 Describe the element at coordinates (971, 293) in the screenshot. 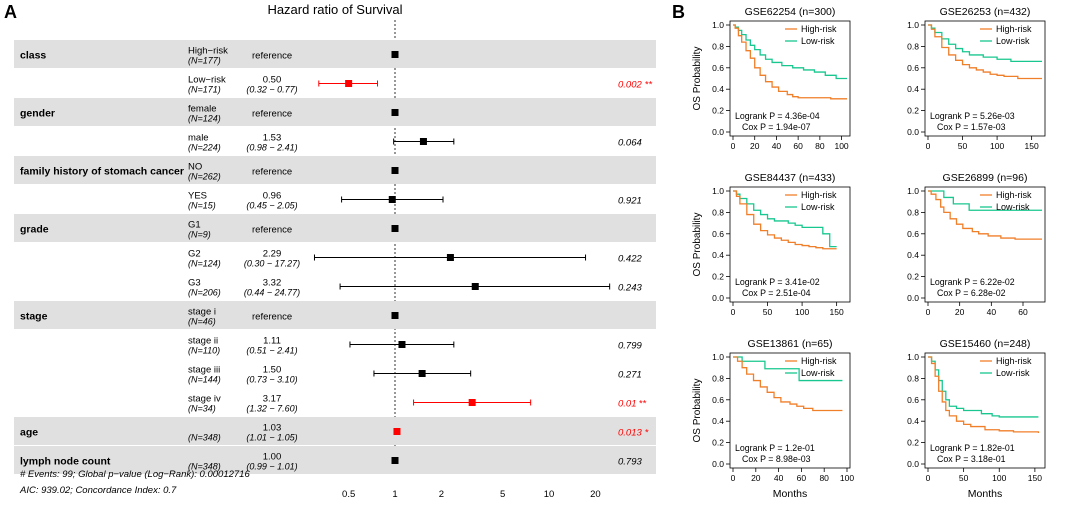

I see `cox-p: Cox P = 6.28e-02` at that location.